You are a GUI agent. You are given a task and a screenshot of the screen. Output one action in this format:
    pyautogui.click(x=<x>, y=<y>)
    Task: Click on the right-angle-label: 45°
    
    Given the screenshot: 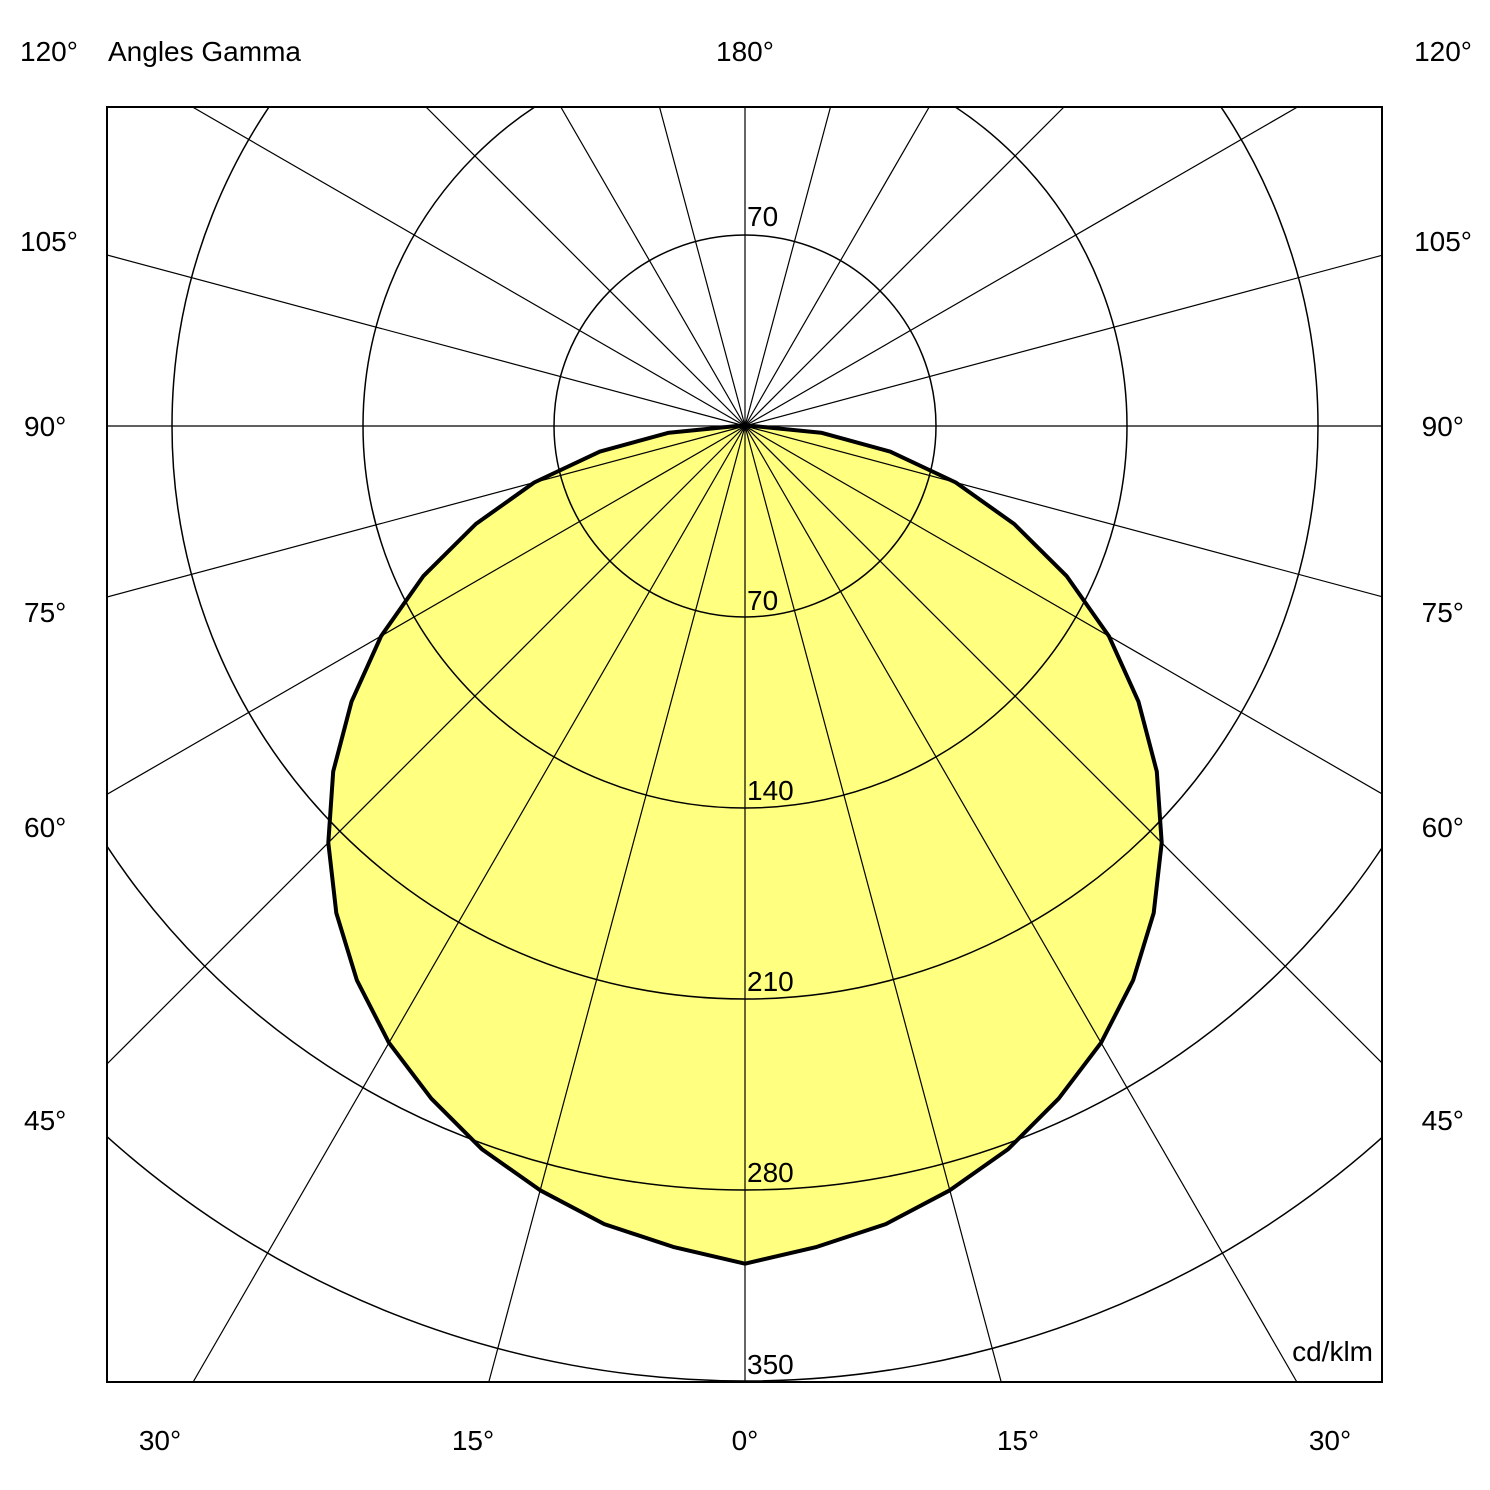 What is the action you would take?
    pyautogui.click(x=1442, y=1120)
    